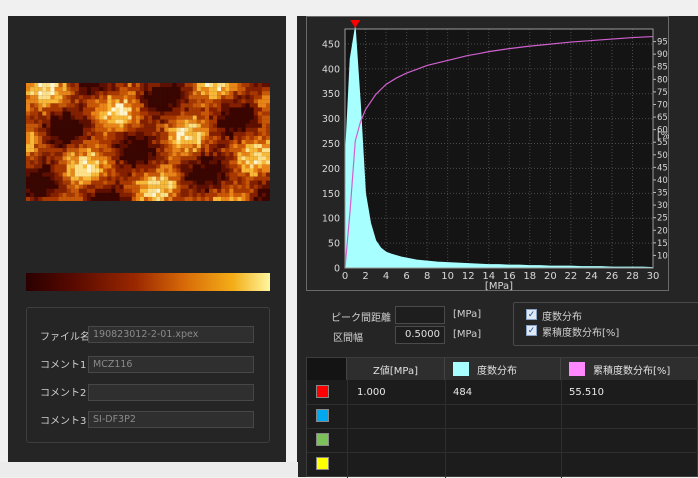 The image size is (698, 478). I want to click on x-tick-label: 0, so click(345, 276).